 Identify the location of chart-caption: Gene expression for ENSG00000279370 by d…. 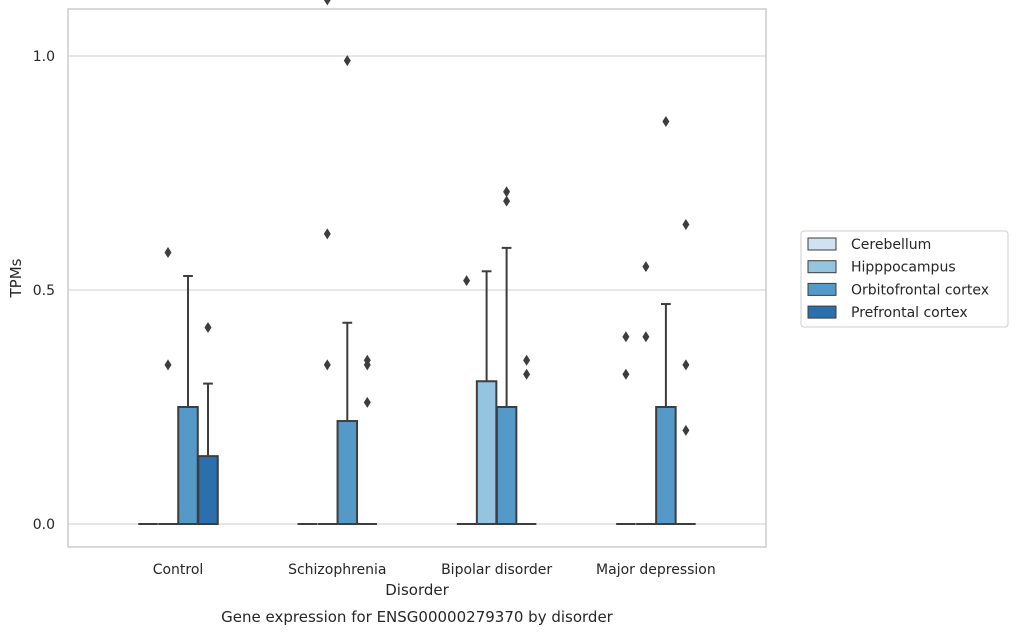
(417, 617).